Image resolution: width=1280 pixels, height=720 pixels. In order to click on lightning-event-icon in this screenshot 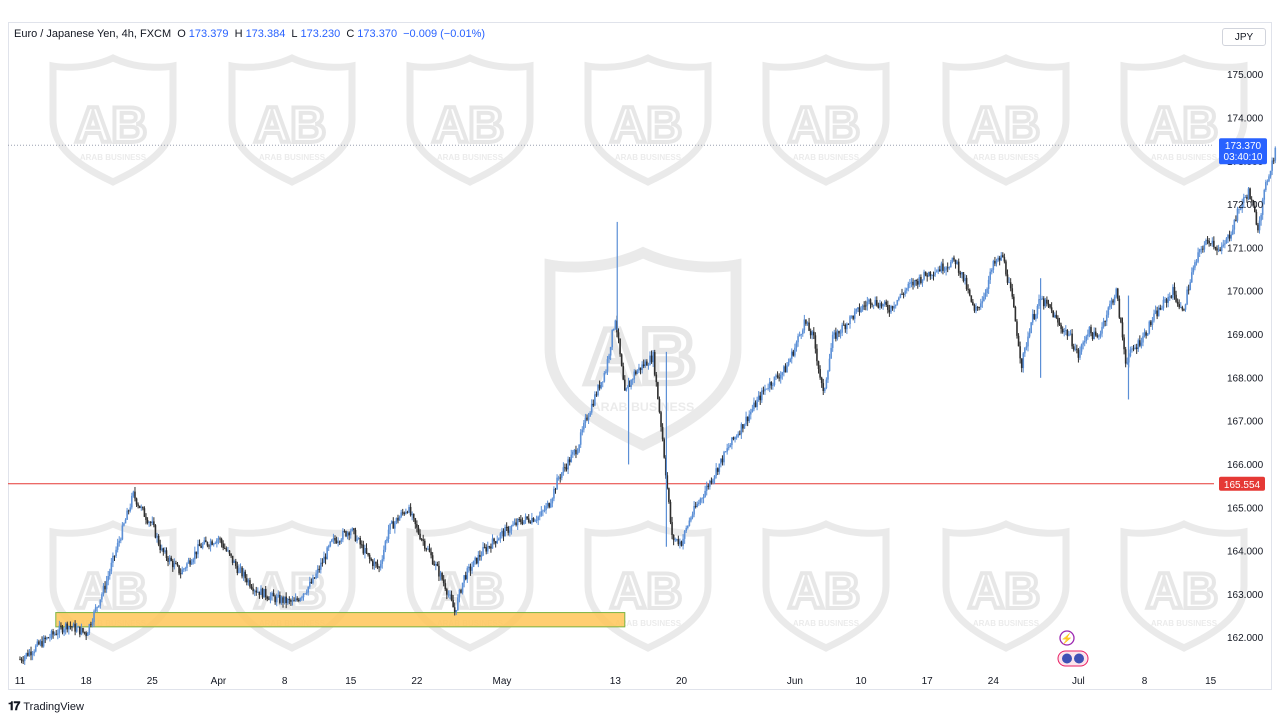, I will do `click(1067, 638)`.